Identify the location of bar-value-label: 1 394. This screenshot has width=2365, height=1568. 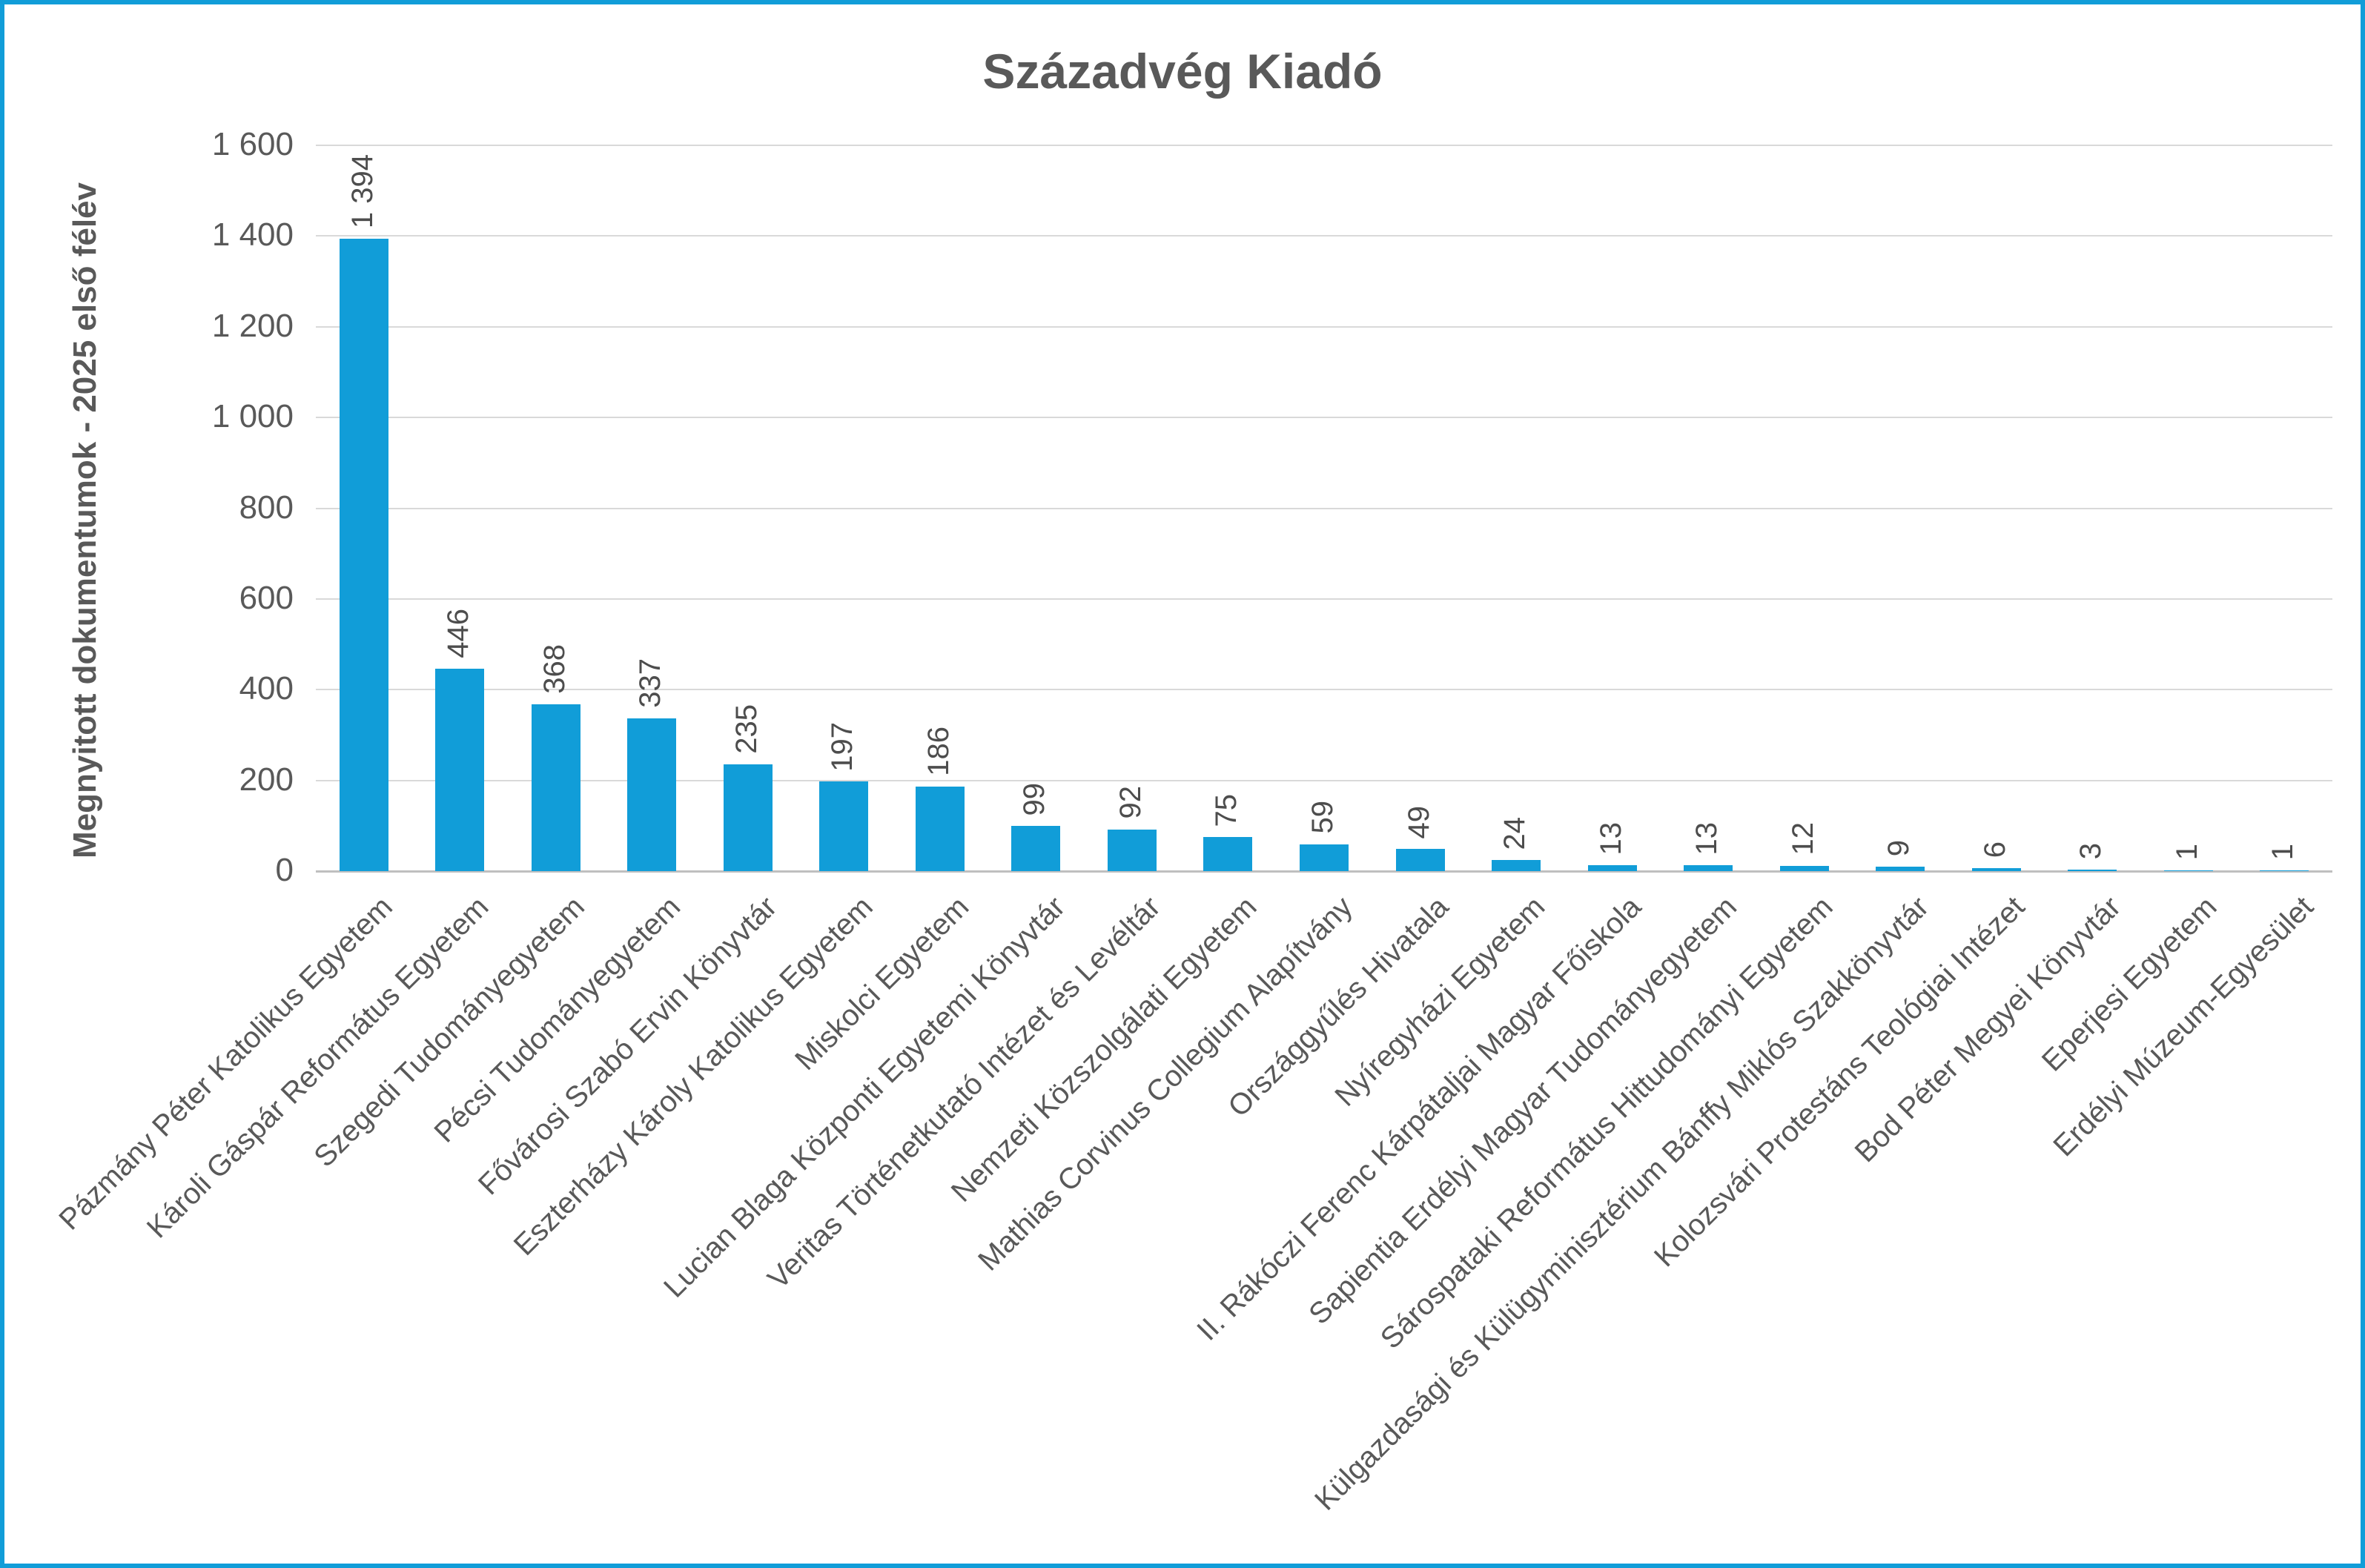
(362, 191).